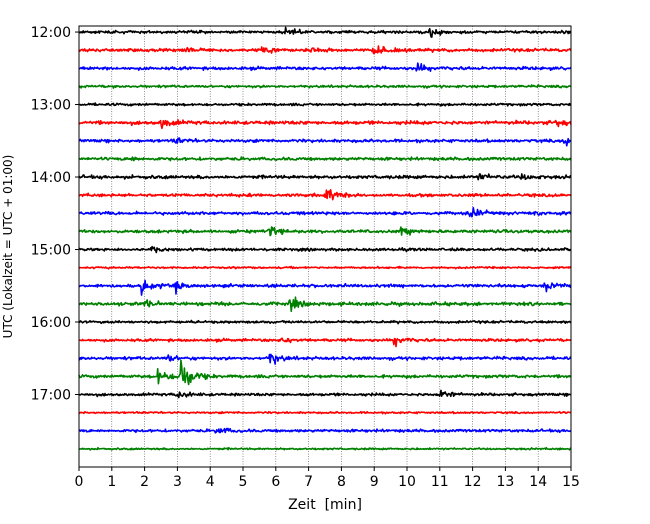  Describe the element at coordinates (55, 214) in the screenshot. I see `y-tick-layer: 12:00 13:00 14:00 15:00 16:00 17:00` at that location.